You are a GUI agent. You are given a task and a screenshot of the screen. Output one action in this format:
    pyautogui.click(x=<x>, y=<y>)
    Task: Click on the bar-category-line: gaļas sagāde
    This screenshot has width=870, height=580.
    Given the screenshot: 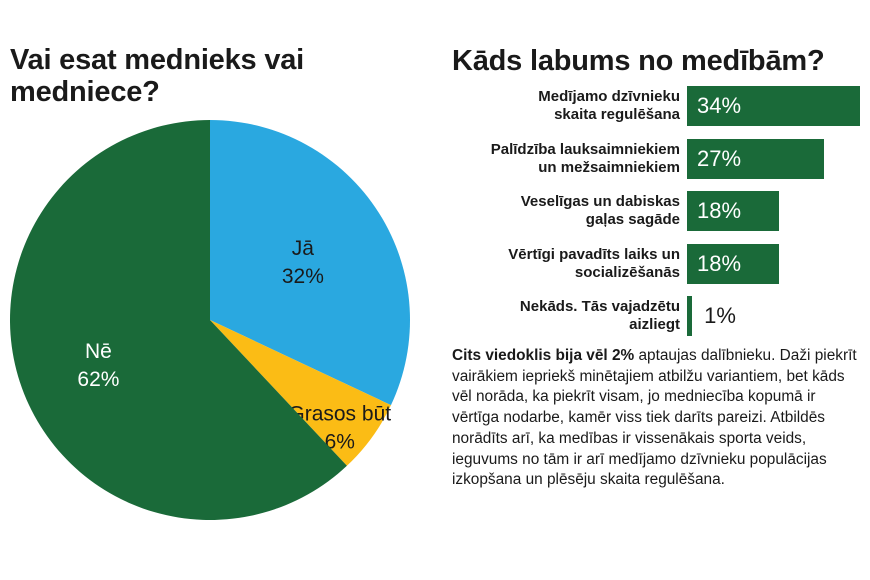 What is the action you would take?
    pyautogui.click(x=632, y=219)
    